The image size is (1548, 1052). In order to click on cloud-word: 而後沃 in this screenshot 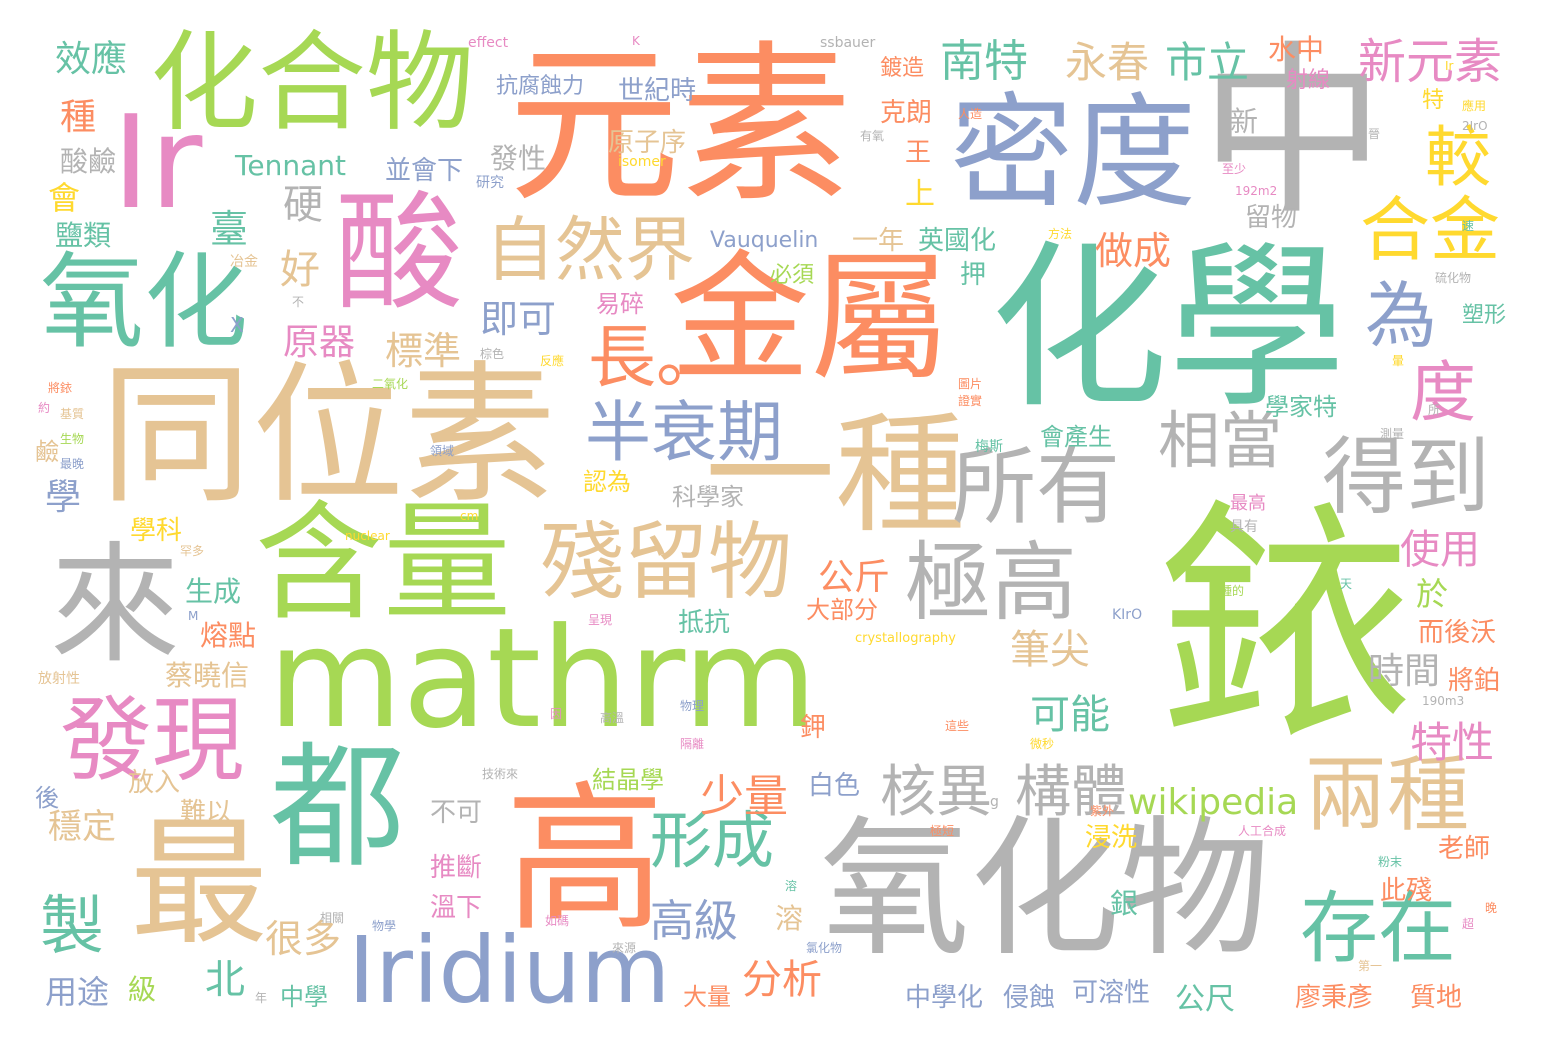, I will do `click(1457, 633)`.